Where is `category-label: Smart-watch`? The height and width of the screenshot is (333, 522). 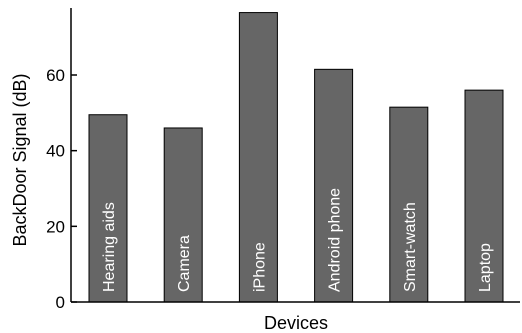
category-label: Smart-watch is located at coordinates (410, 247).